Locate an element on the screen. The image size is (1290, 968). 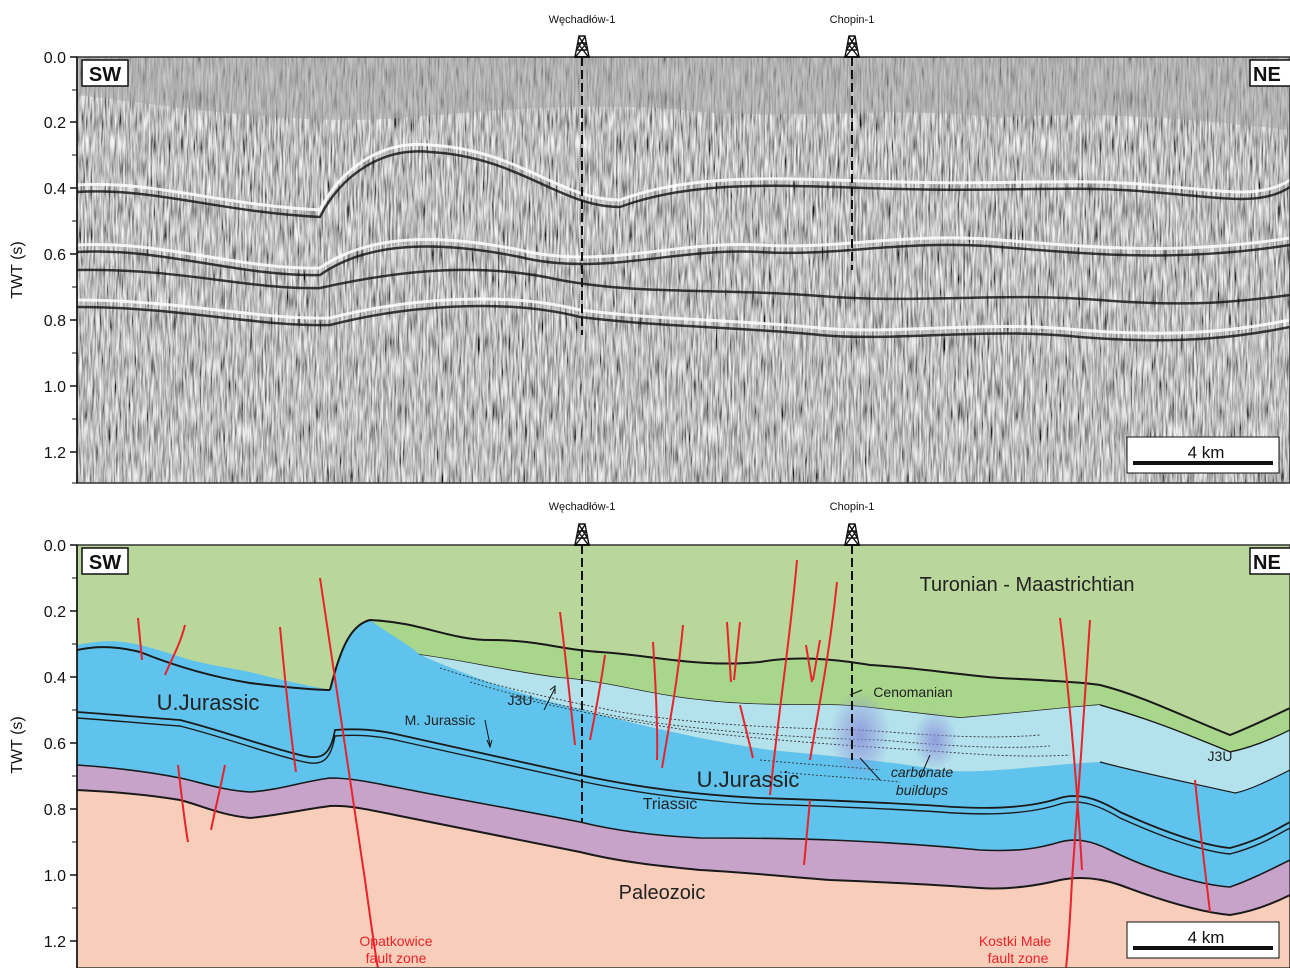
label-ujurassic-left: U.Jurassic is located at coordinates (208, 702).